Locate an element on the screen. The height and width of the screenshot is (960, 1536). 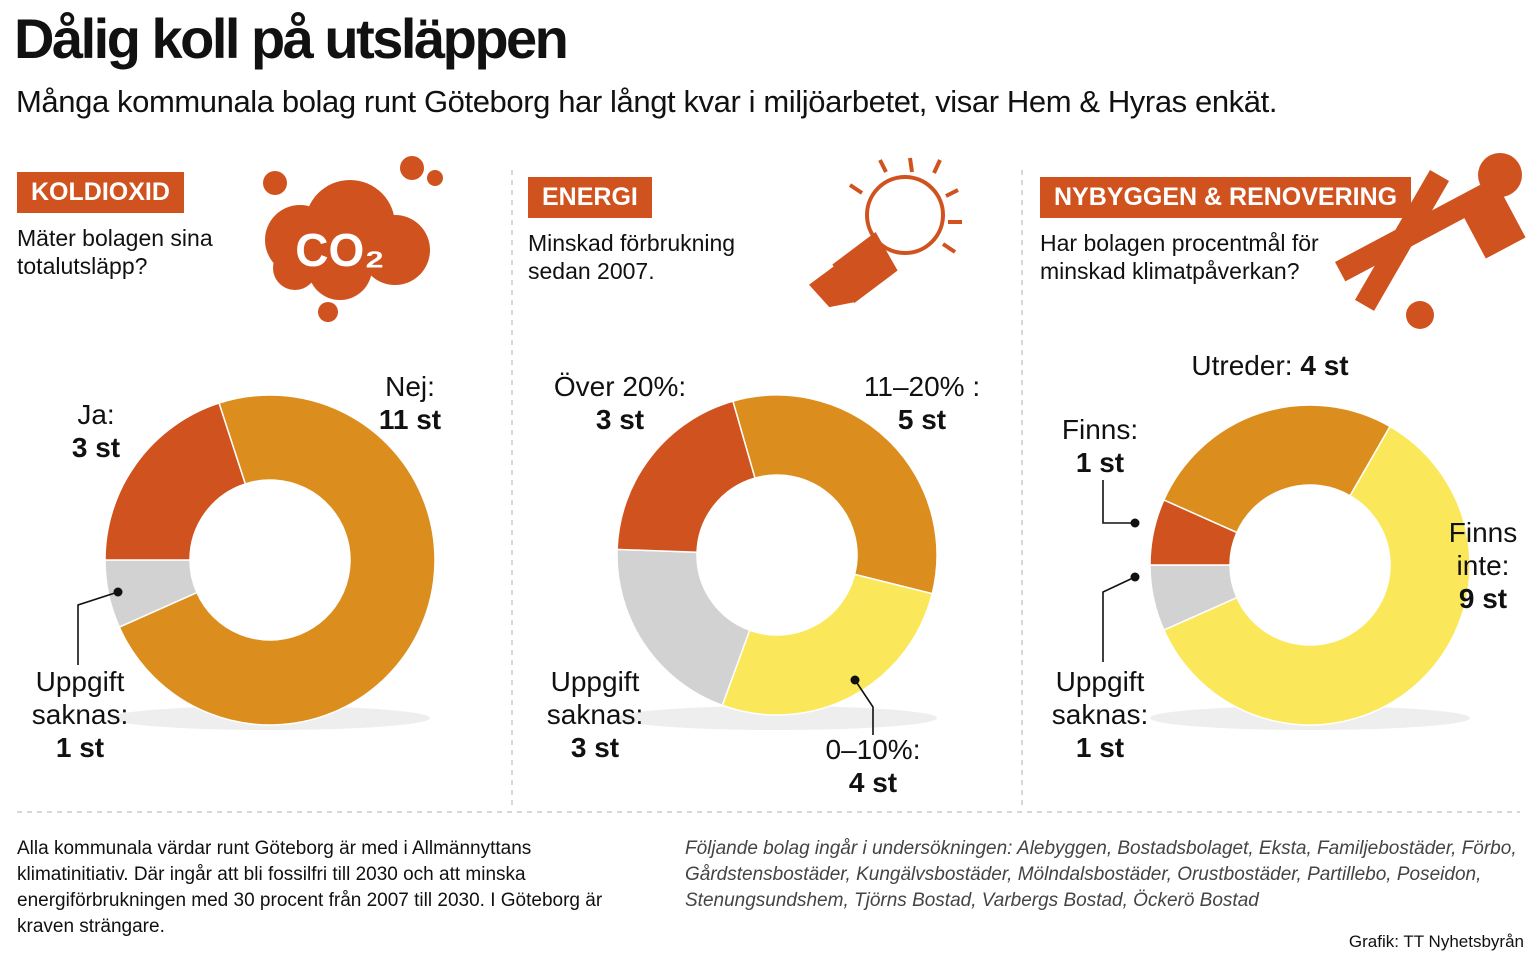
category-label: Utreder: is located at coordinates (1242, 365).